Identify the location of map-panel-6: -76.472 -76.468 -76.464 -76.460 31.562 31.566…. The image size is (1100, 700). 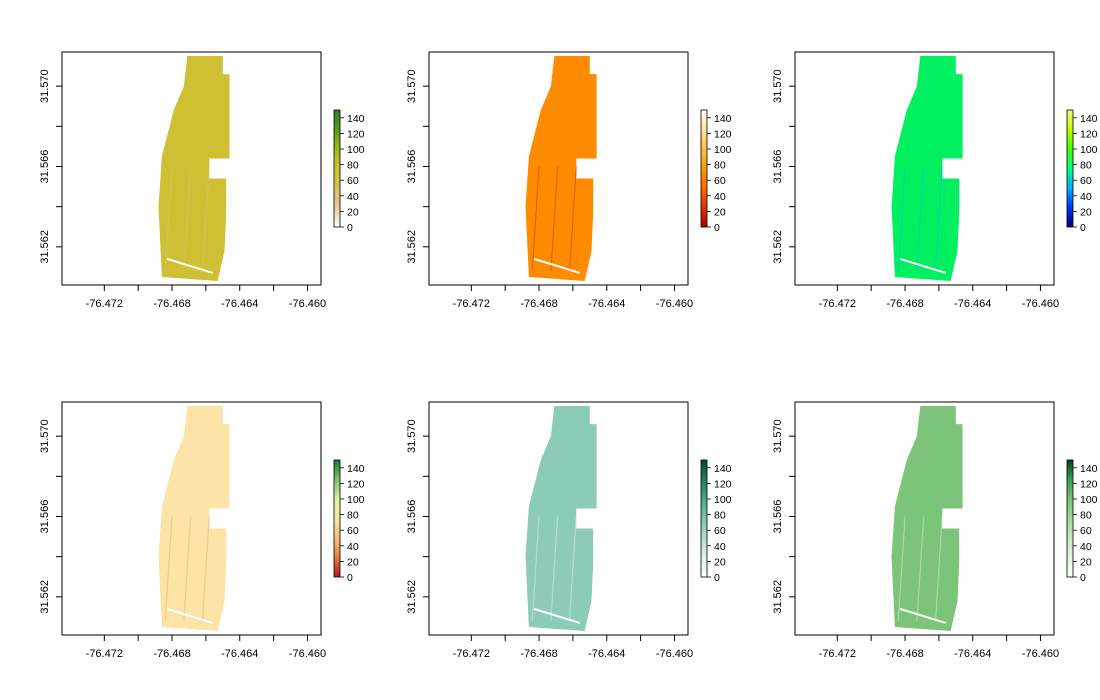
(935, 530).